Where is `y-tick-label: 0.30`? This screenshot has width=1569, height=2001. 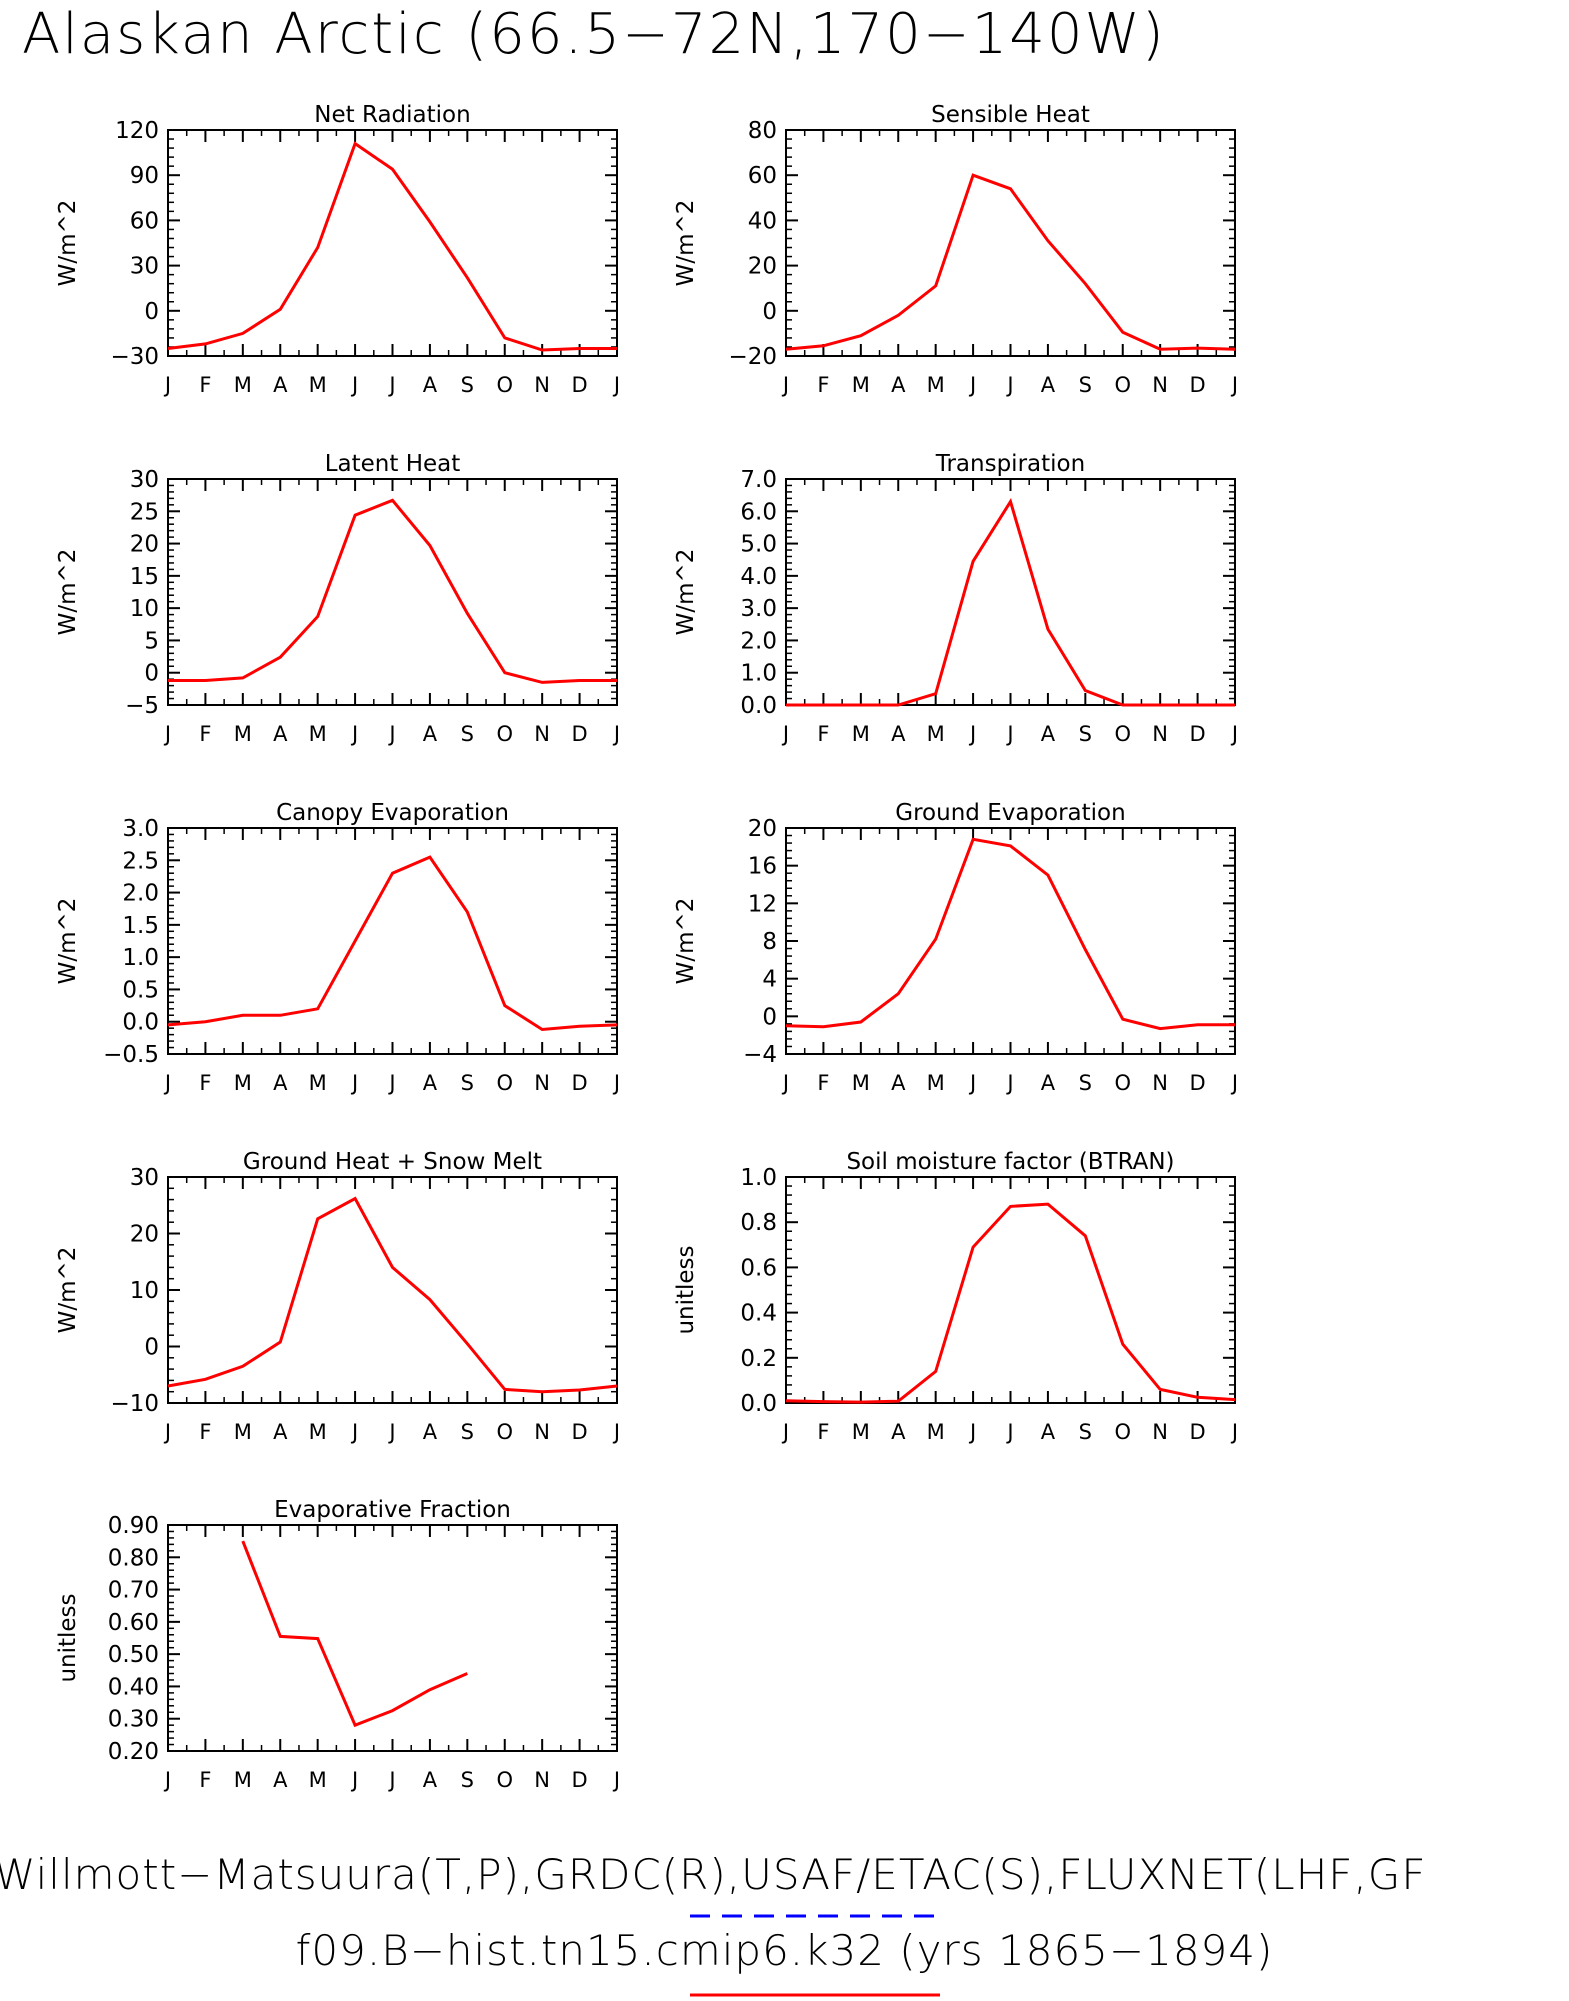 y-tick-label: 0.30 is located at coordinates (133, 1720).